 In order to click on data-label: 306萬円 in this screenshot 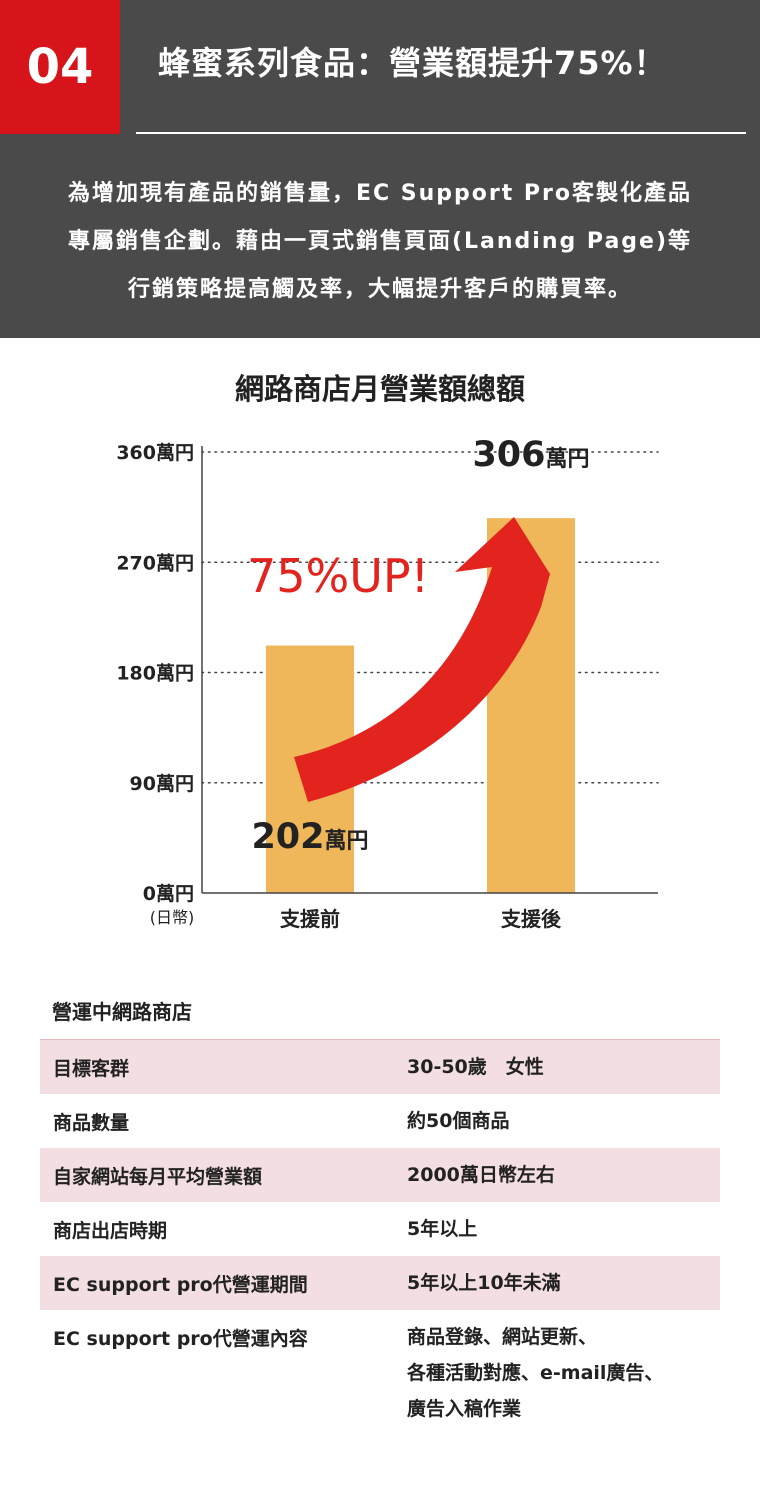, I will do `click(530, 455)`.